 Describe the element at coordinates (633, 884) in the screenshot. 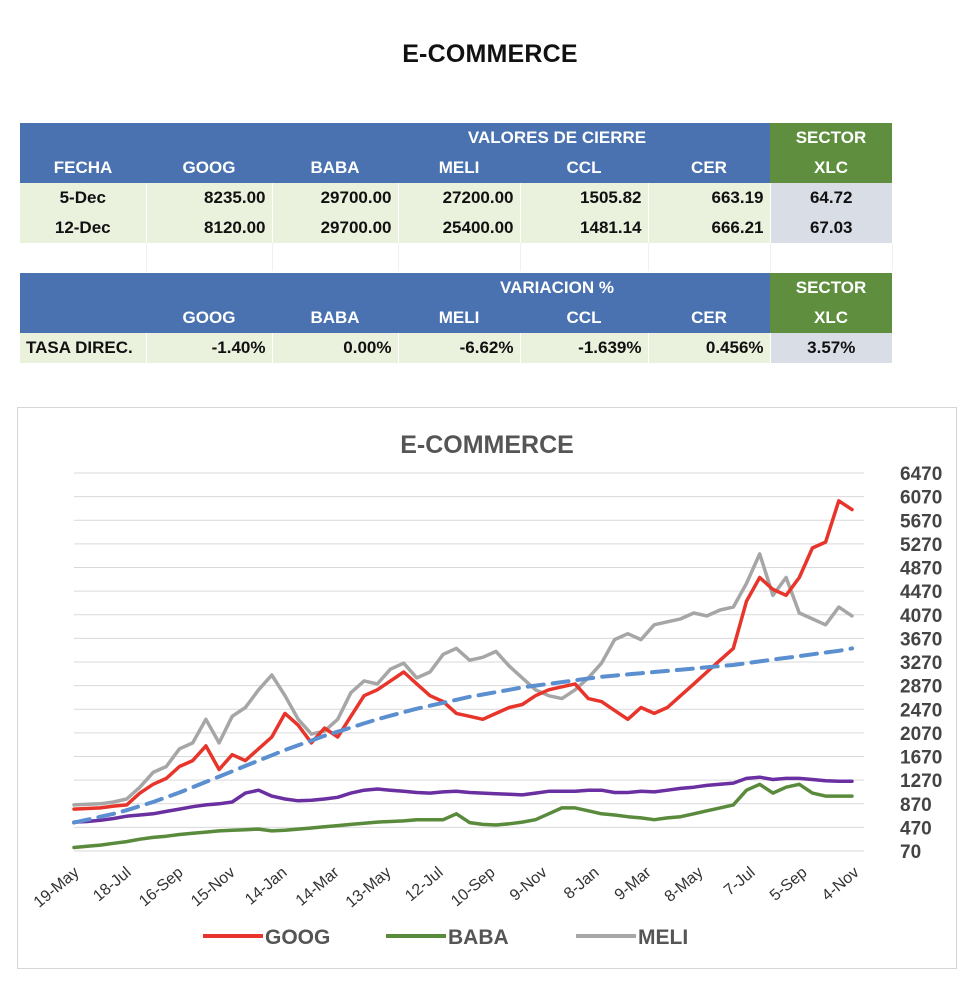

I see `x-tick-label: 9-Mar` at that location.